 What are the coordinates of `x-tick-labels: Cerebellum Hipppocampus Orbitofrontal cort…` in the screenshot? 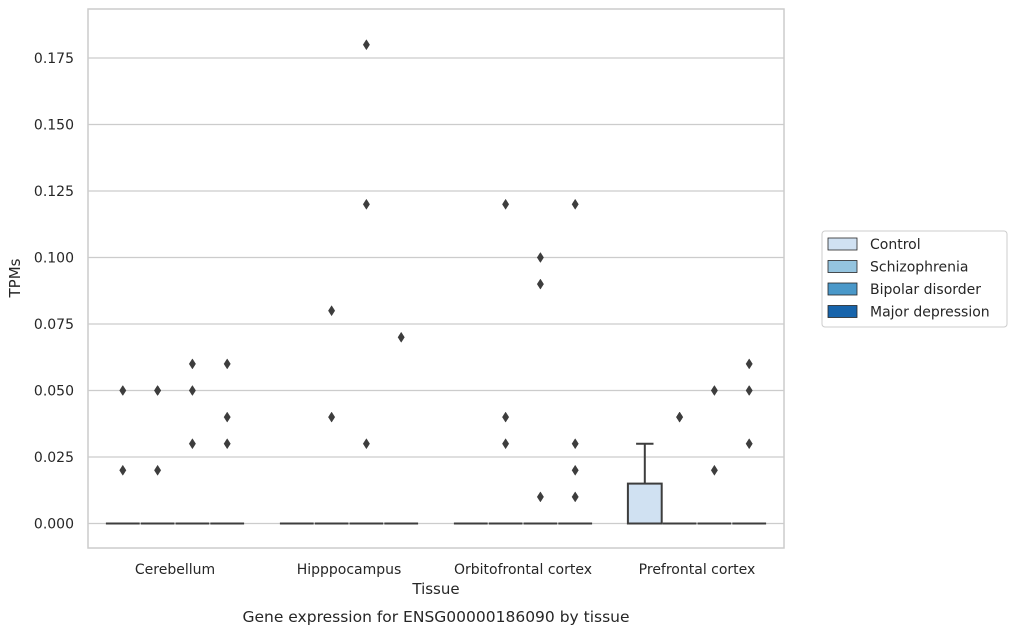 It's located at (445, 570).